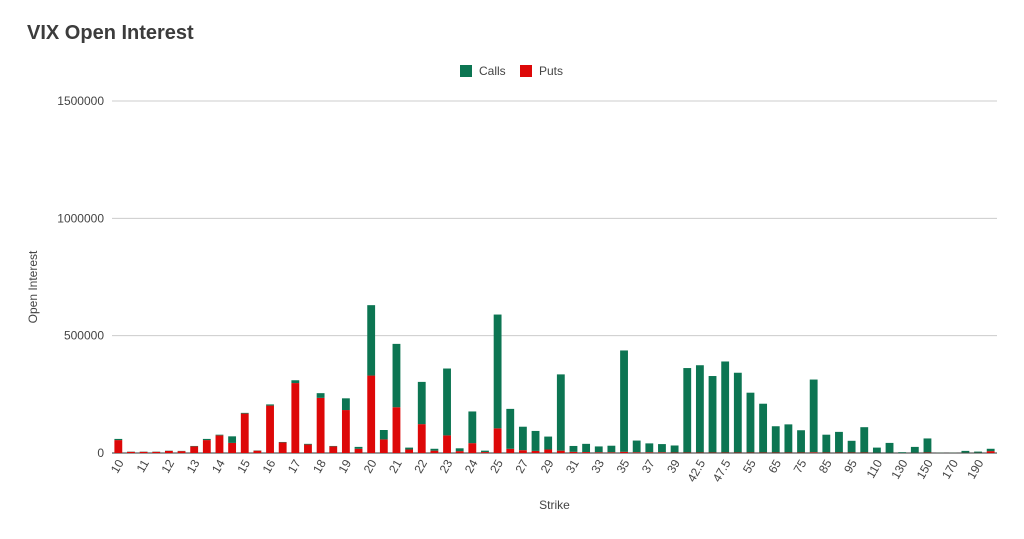 The height and width of the screenshot is (539, 1024). Describe the element at coordinates (143, 466) in the screenshot. I see `x-tick-label: 11` at that location.